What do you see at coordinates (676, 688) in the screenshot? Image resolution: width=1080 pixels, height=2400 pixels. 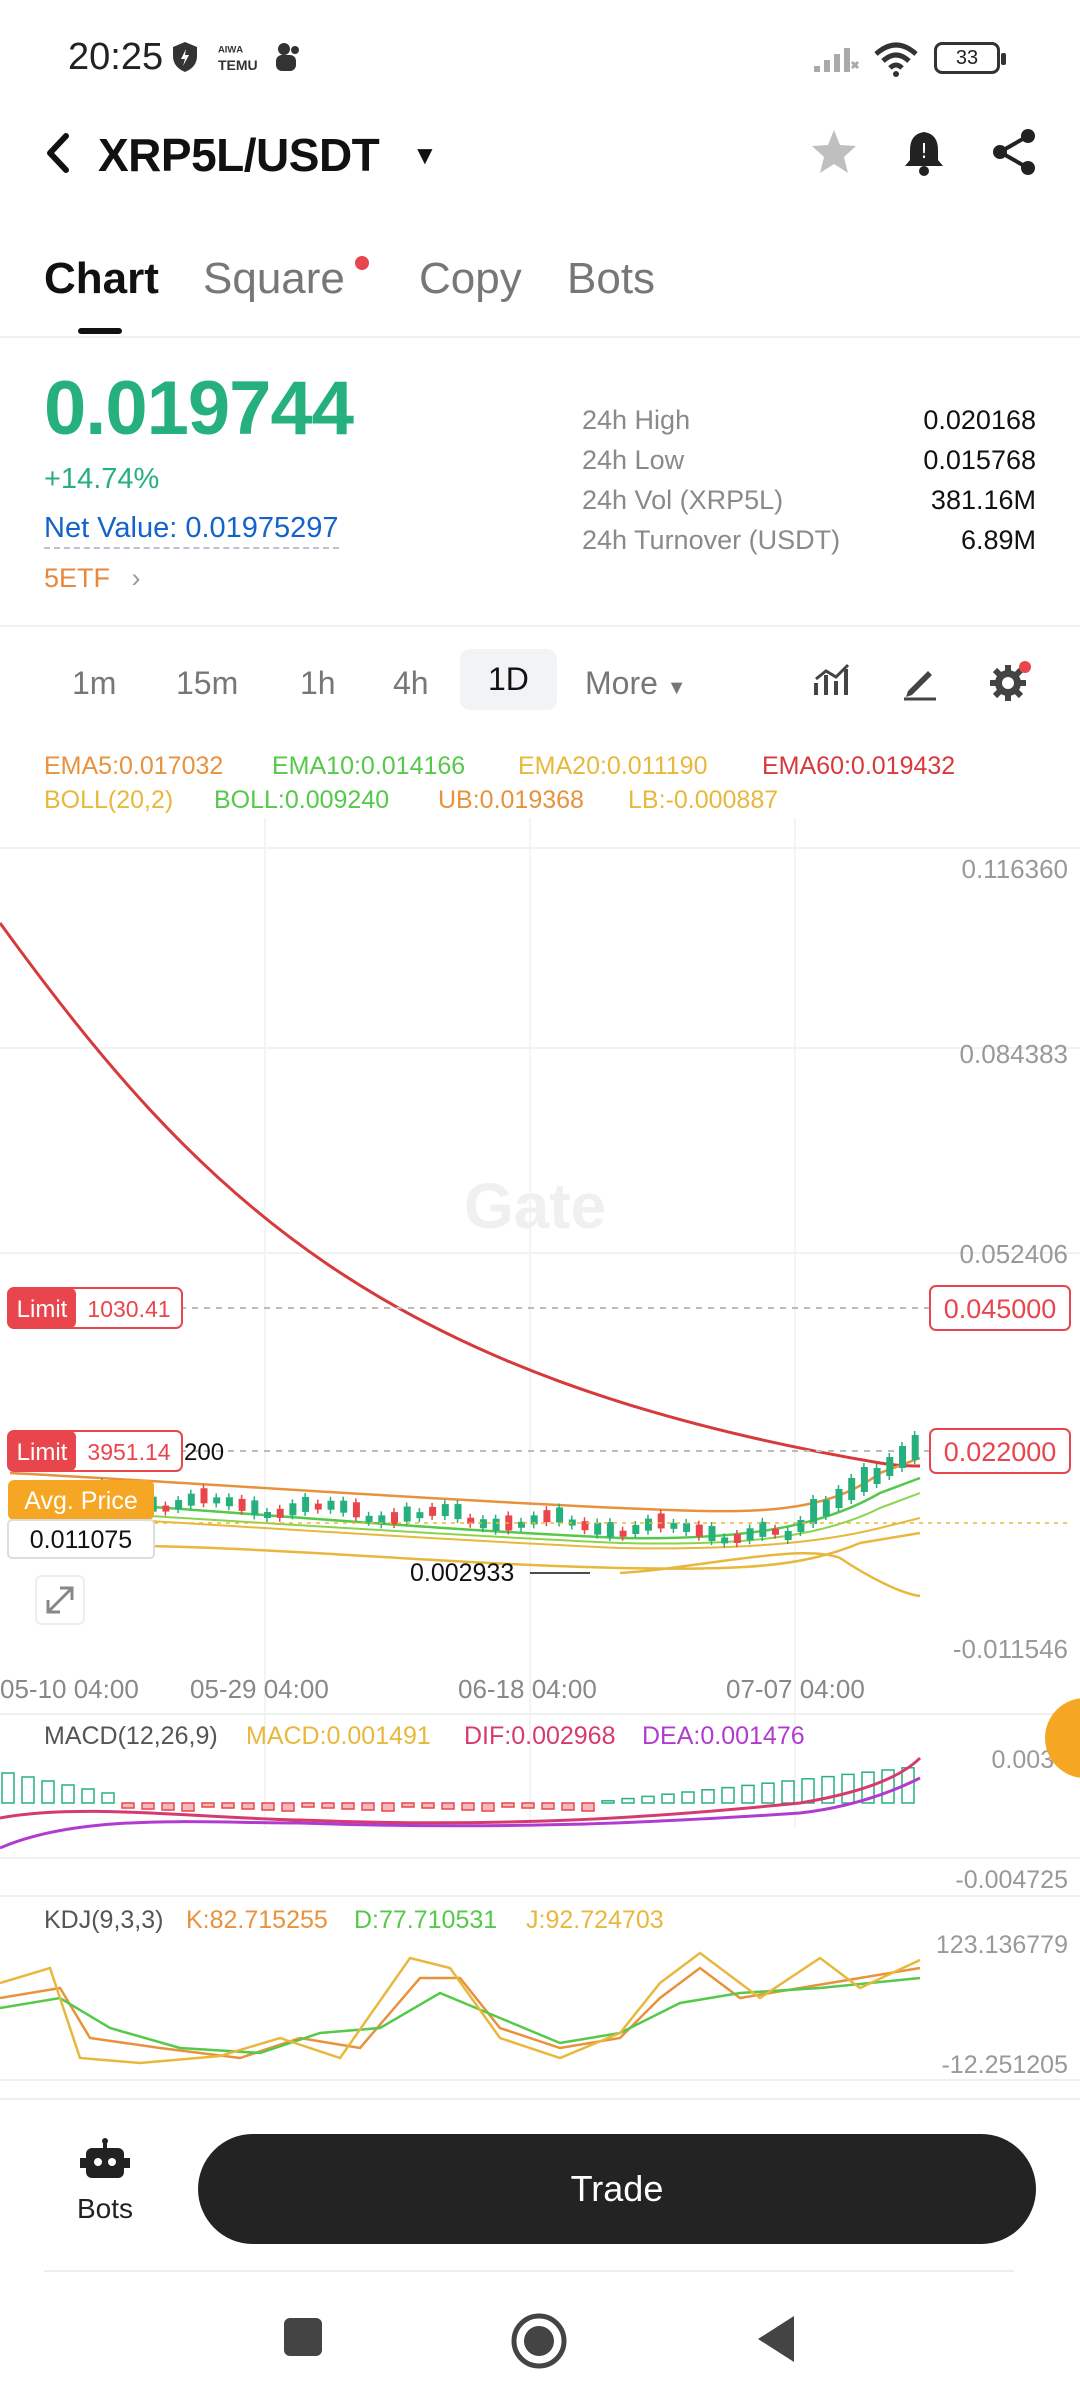 I see `caret-down-icon: ▼` at bounding box center [676, 688].